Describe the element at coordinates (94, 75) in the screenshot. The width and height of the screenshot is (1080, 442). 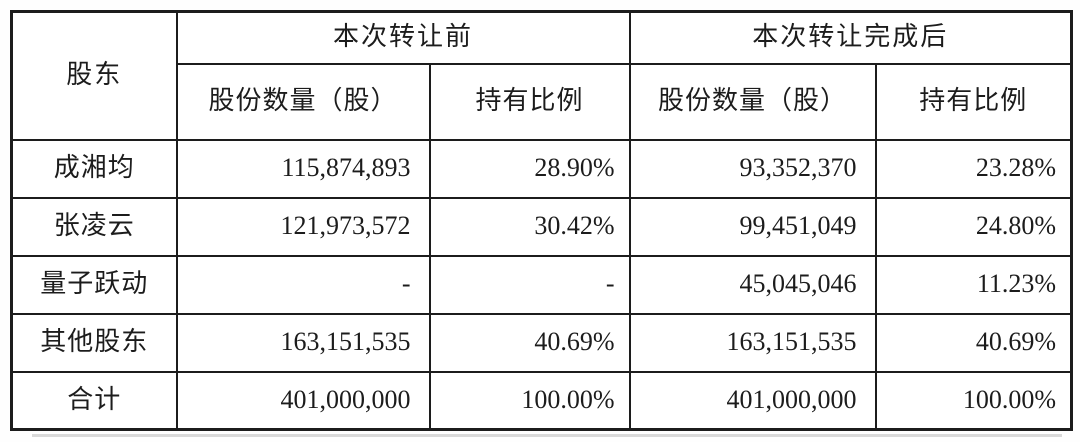
I see `header-shareholder: 股东` at that location.